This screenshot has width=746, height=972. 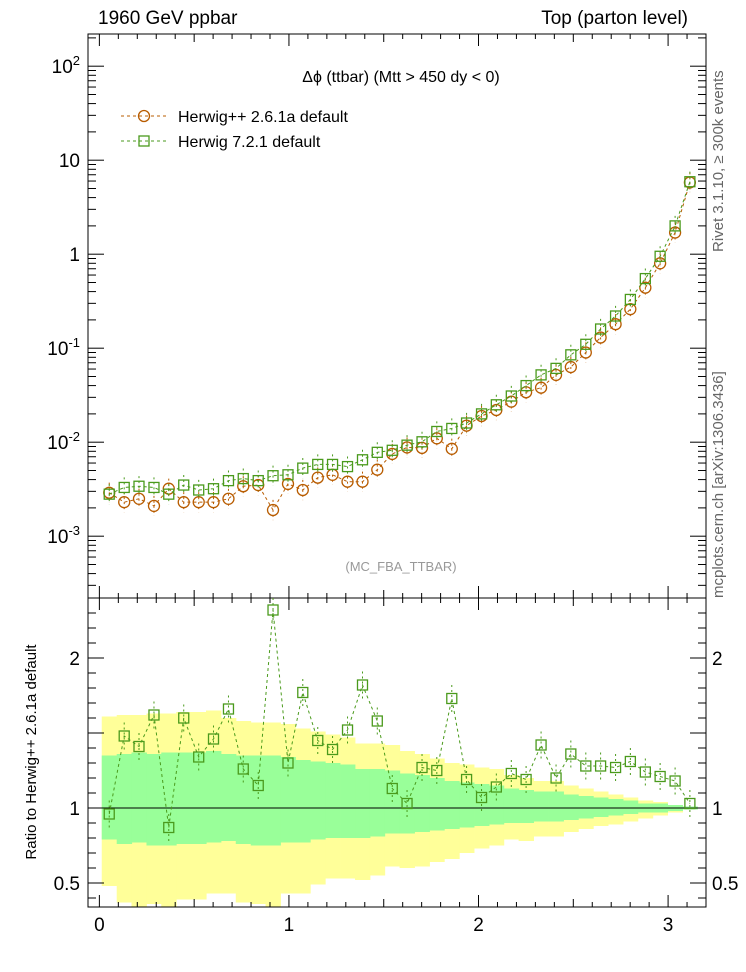 I want to click on y-tick-label: 0.5, so click(x=67, y=884).